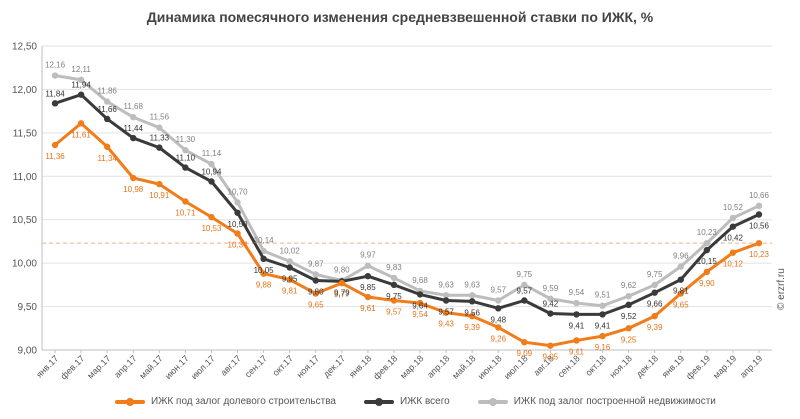  What do you see at coordinates (577, 292) in the screenshot?
I see `data-label-2: 9,54` at bounding box center [577, 292].